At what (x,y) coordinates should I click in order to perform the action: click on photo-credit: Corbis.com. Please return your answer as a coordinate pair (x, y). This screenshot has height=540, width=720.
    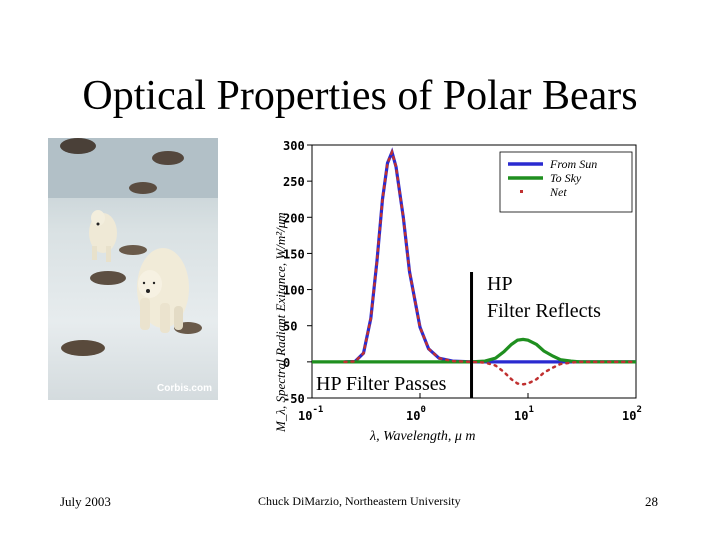
    Looking at the image, I should click on (184, 388).